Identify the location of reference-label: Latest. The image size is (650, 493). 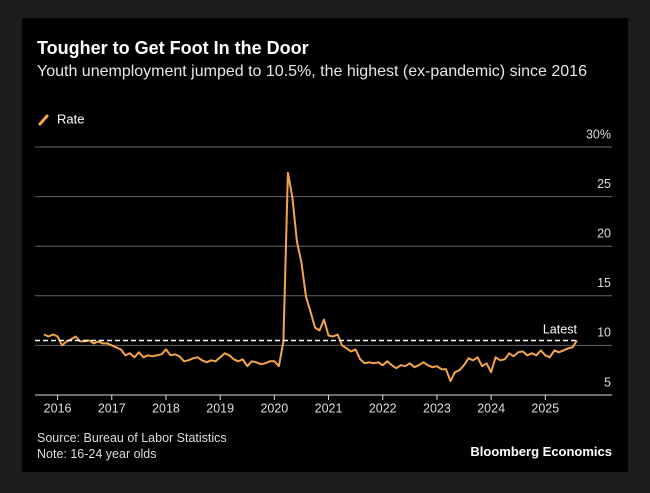
(560, 330).